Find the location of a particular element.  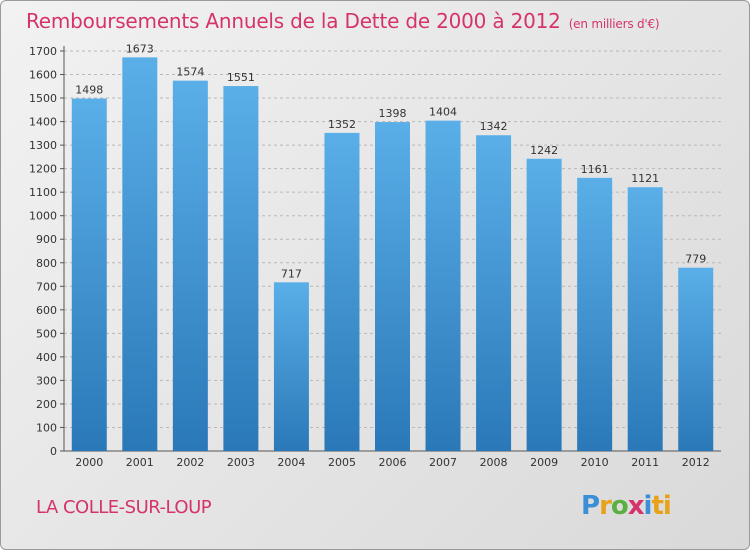

value-label-2012: 779 is located at coordinates (695, 259).